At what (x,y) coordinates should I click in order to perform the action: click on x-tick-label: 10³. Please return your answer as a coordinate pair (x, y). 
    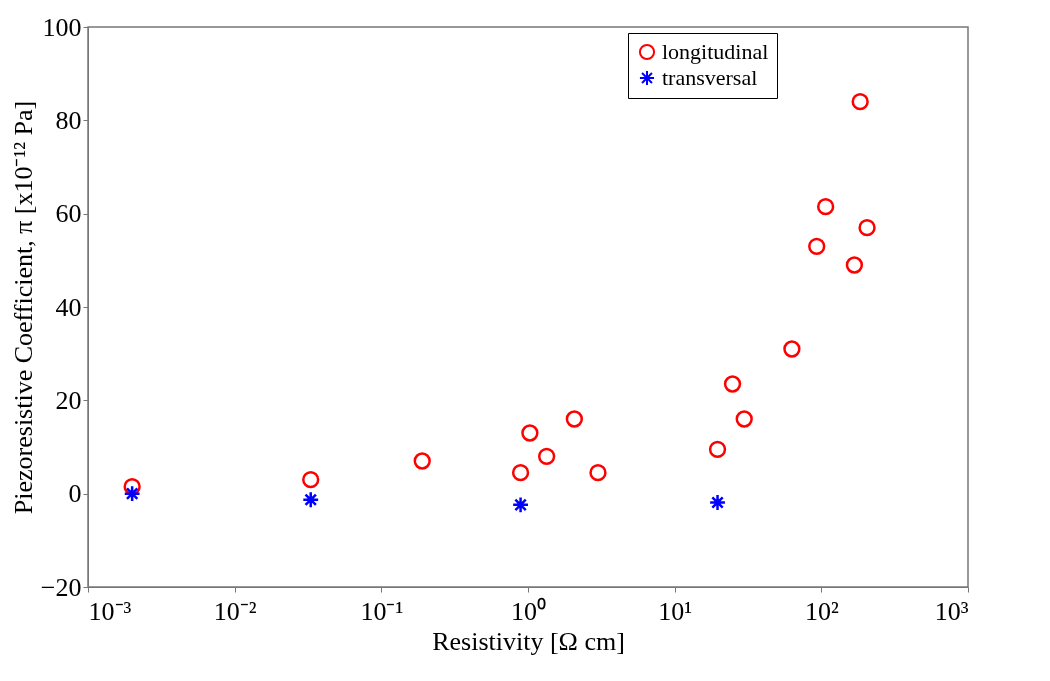
    Looking at the image, I should click on (951, 611).